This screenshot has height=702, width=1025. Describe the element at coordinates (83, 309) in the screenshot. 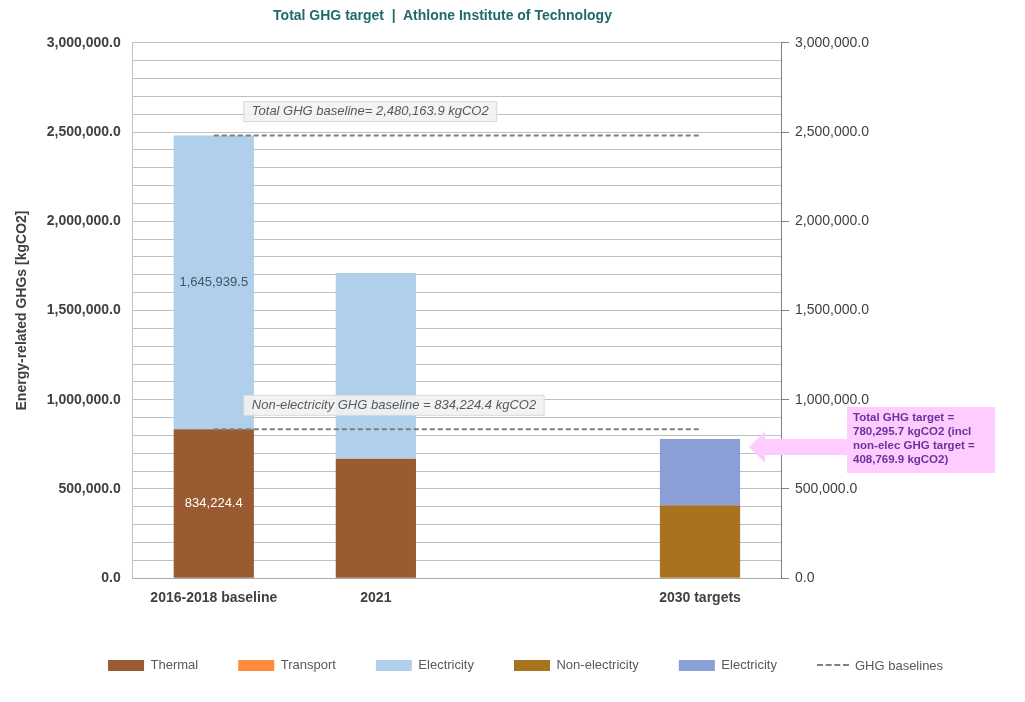

I see `y-tick-label: 1,500,000.0` at that location.